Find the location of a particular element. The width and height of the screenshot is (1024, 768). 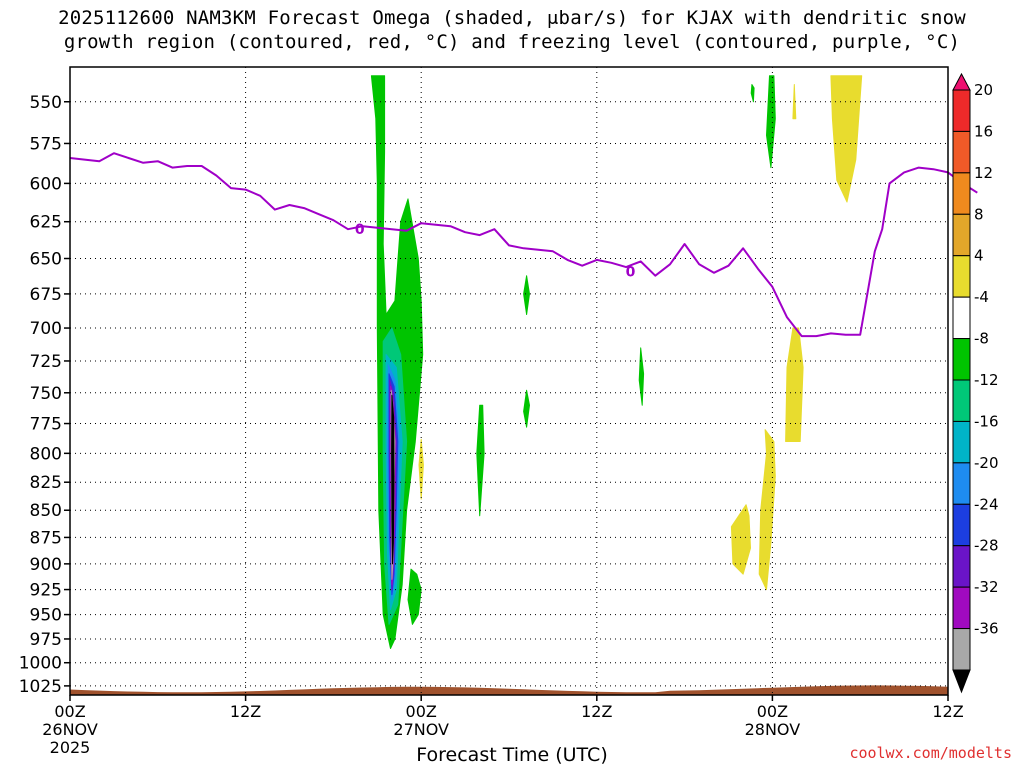

y-tick-label-1000: 1000 is located at coordinates (40, 664).